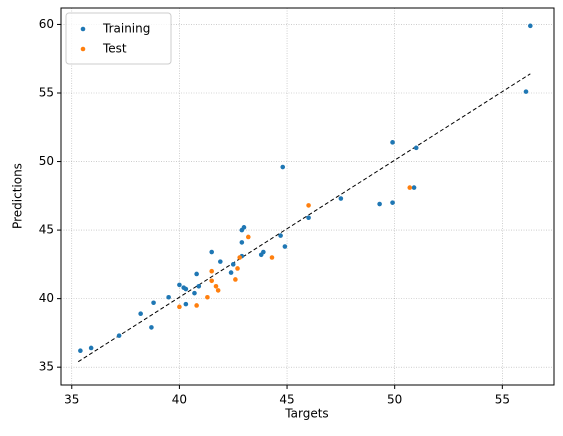 The width and height of the screenshot is (563, 436). What do you see at coordinates (46, 367) in the screenshot?
I see `y-tick-label: 35` at bounding box center [46, 367].